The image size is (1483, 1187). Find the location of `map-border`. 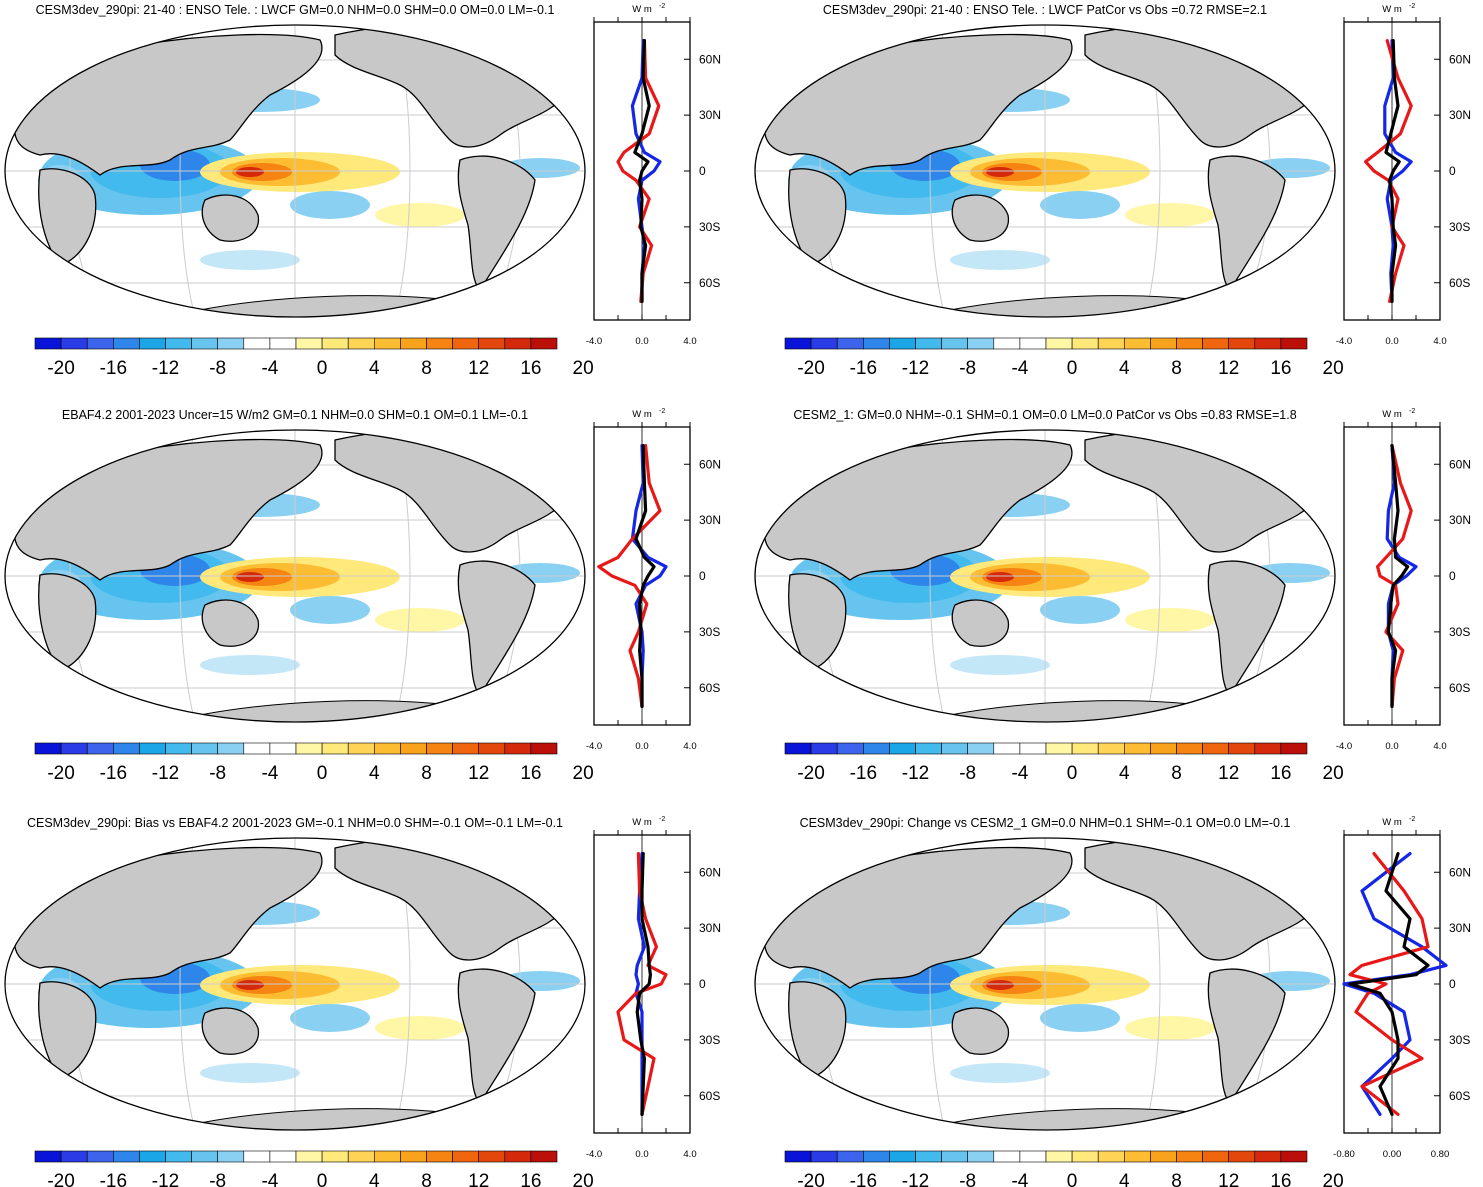

map-border is located at coordinates (295, 171).